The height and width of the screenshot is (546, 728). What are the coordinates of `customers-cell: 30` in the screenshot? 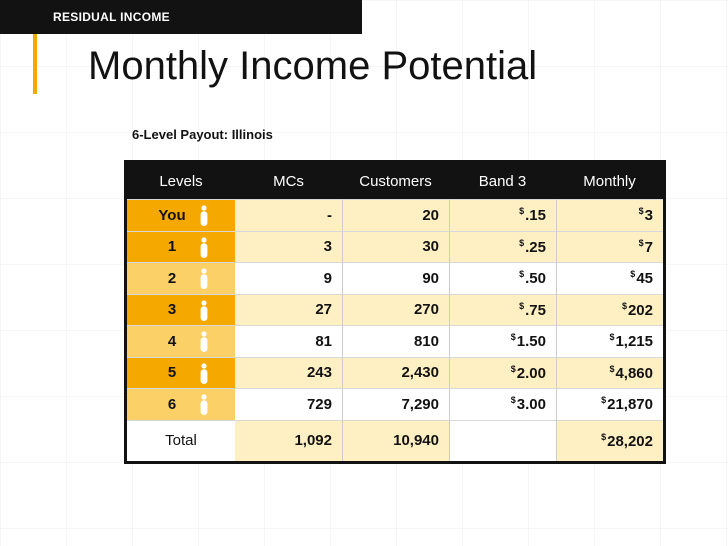 It's located at (395, 246).